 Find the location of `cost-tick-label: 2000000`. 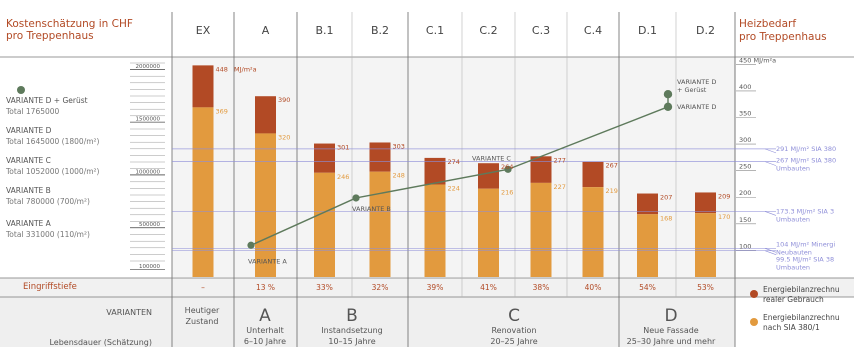

cost-tick-label: 2000000 is located at coordinates (148, 67).